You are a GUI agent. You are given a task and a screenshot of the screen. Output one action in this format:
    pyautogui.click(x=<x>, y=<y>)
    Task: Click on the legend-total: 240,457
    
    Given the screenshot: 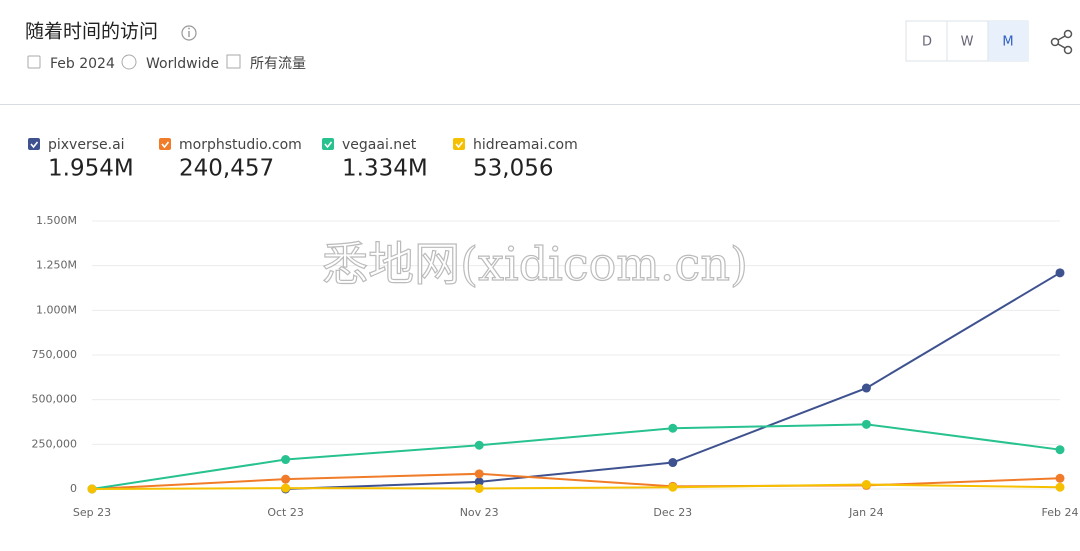 What is the action you would take?
    pyautogui.click(x=226, y=169)
    